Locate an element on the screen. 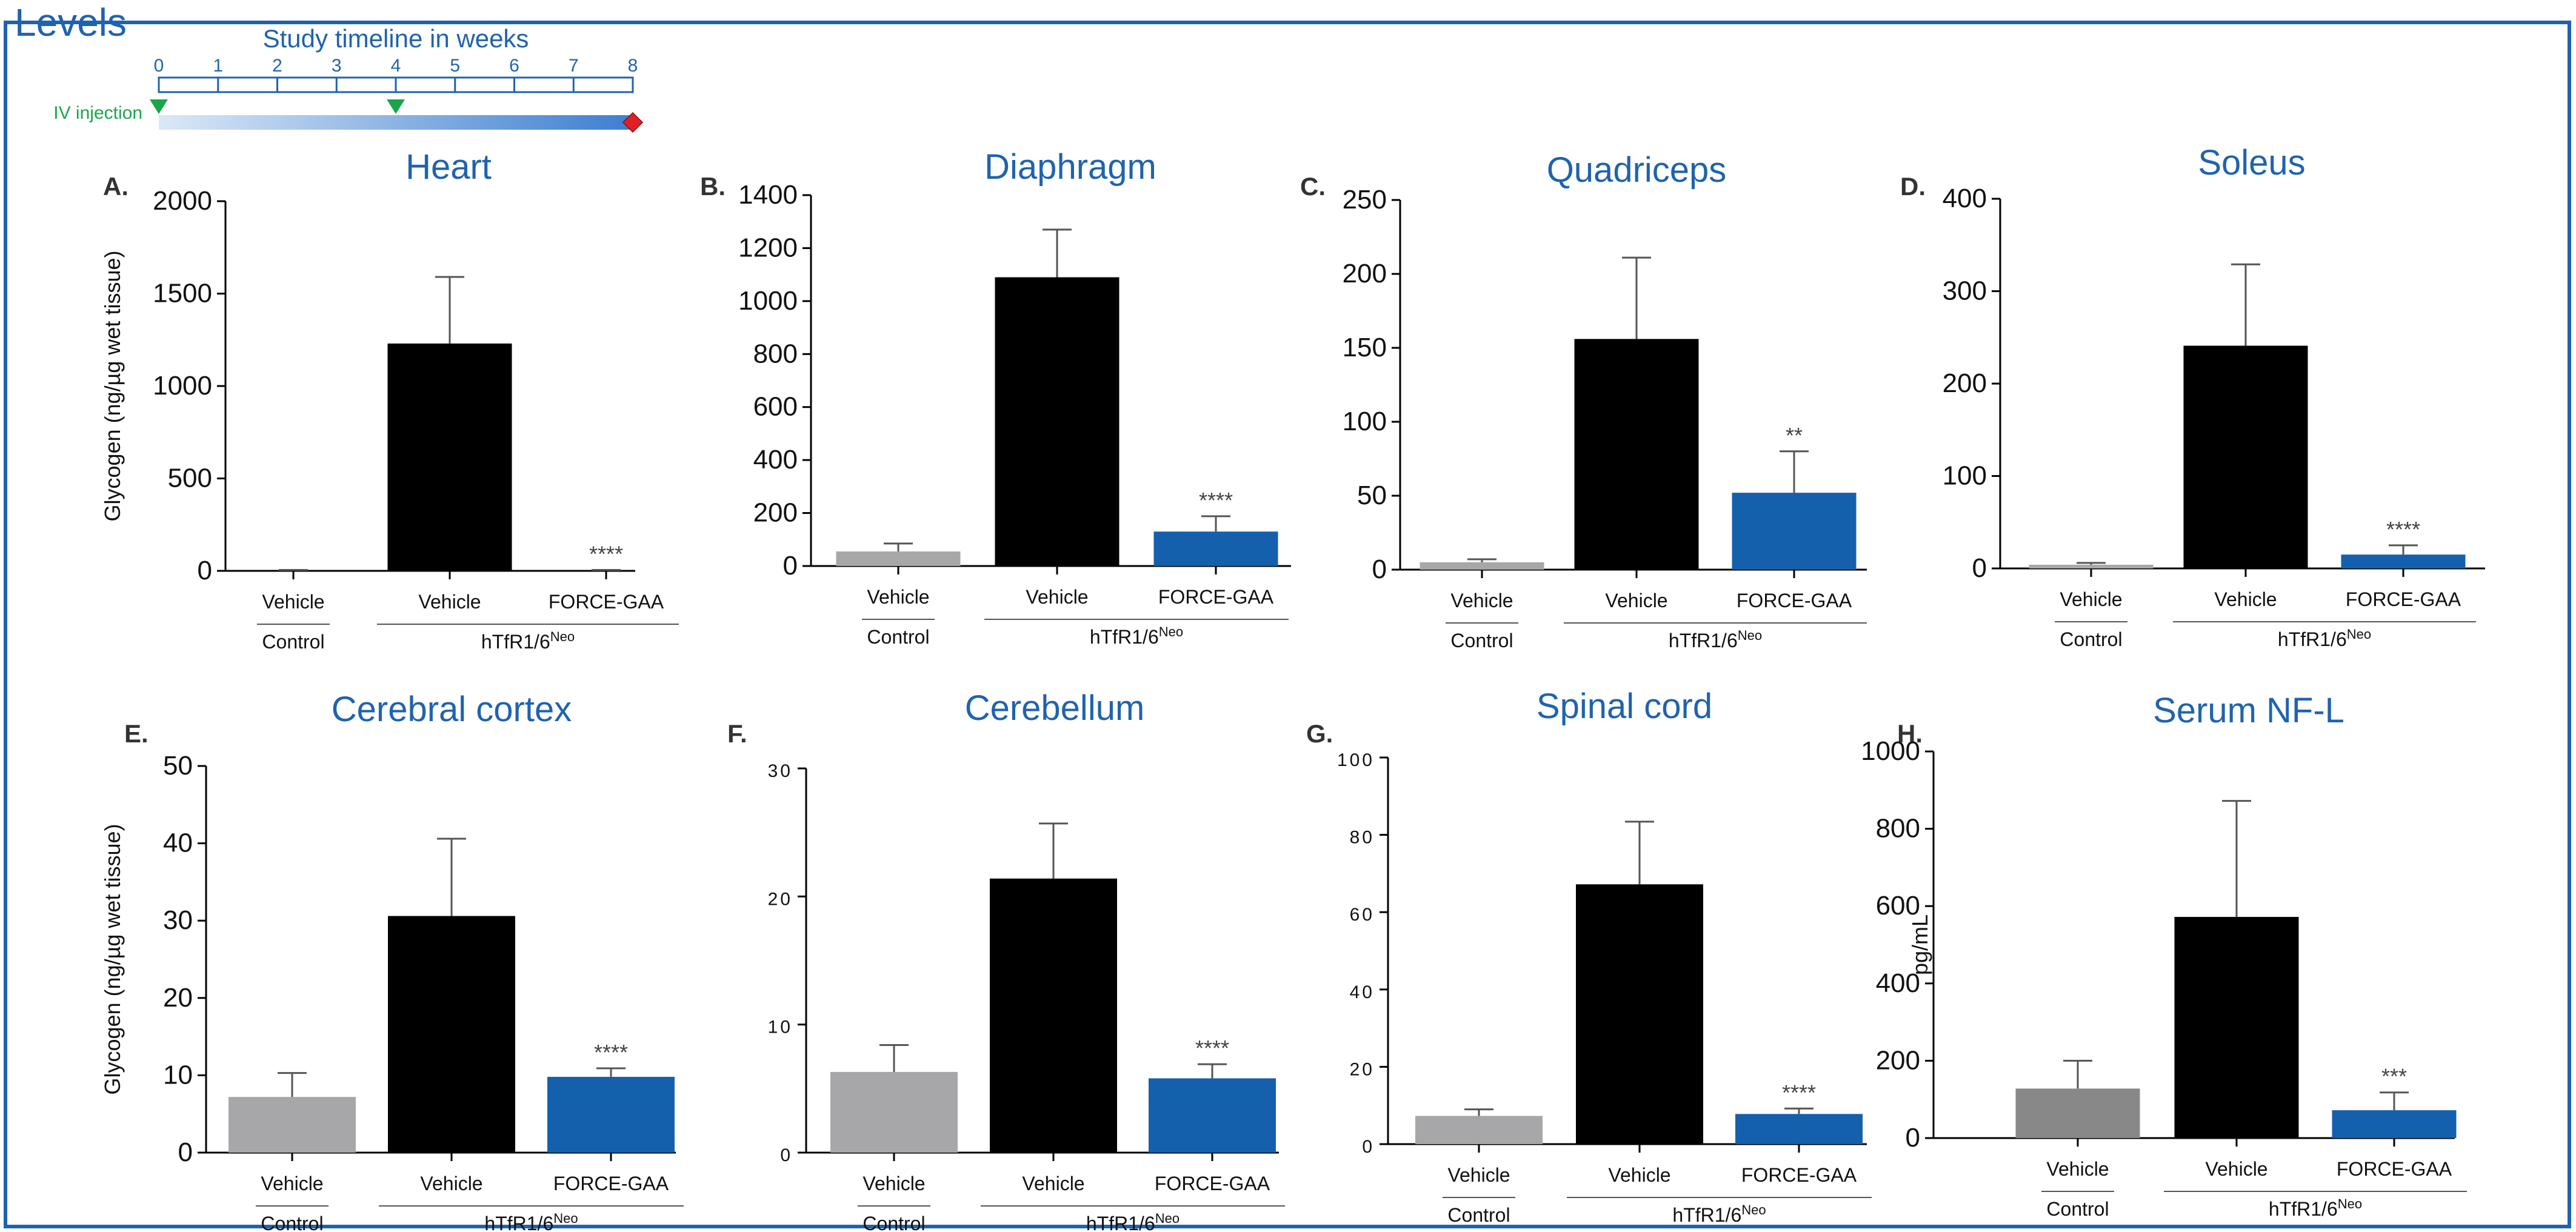 Image resolution: width=2576 pixels, height=1232 pixels. y-tick-label: 800 is located at coordinates (1898, 829).